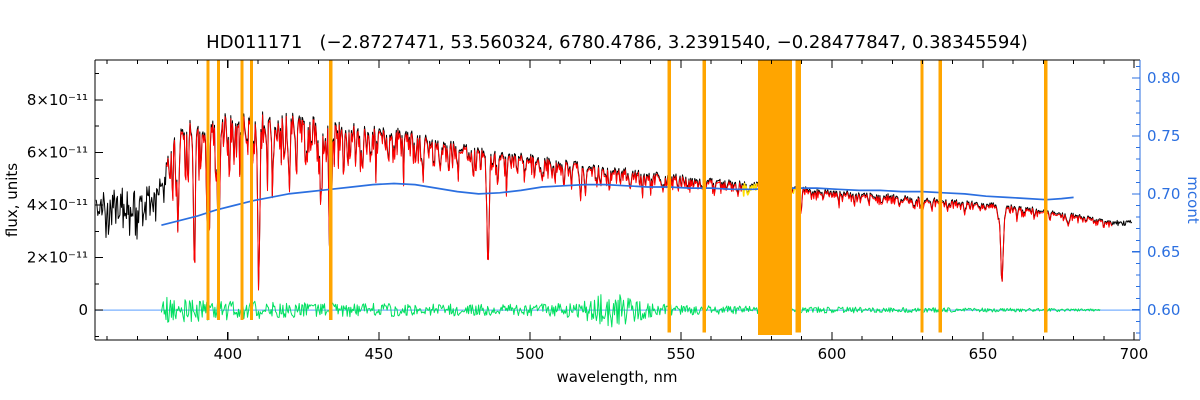 Image resolution: width=1200 pixels, height=400 pixels. I want to click on y-left-tick-label: 8×10⁻¹¹, so click(57, 100).